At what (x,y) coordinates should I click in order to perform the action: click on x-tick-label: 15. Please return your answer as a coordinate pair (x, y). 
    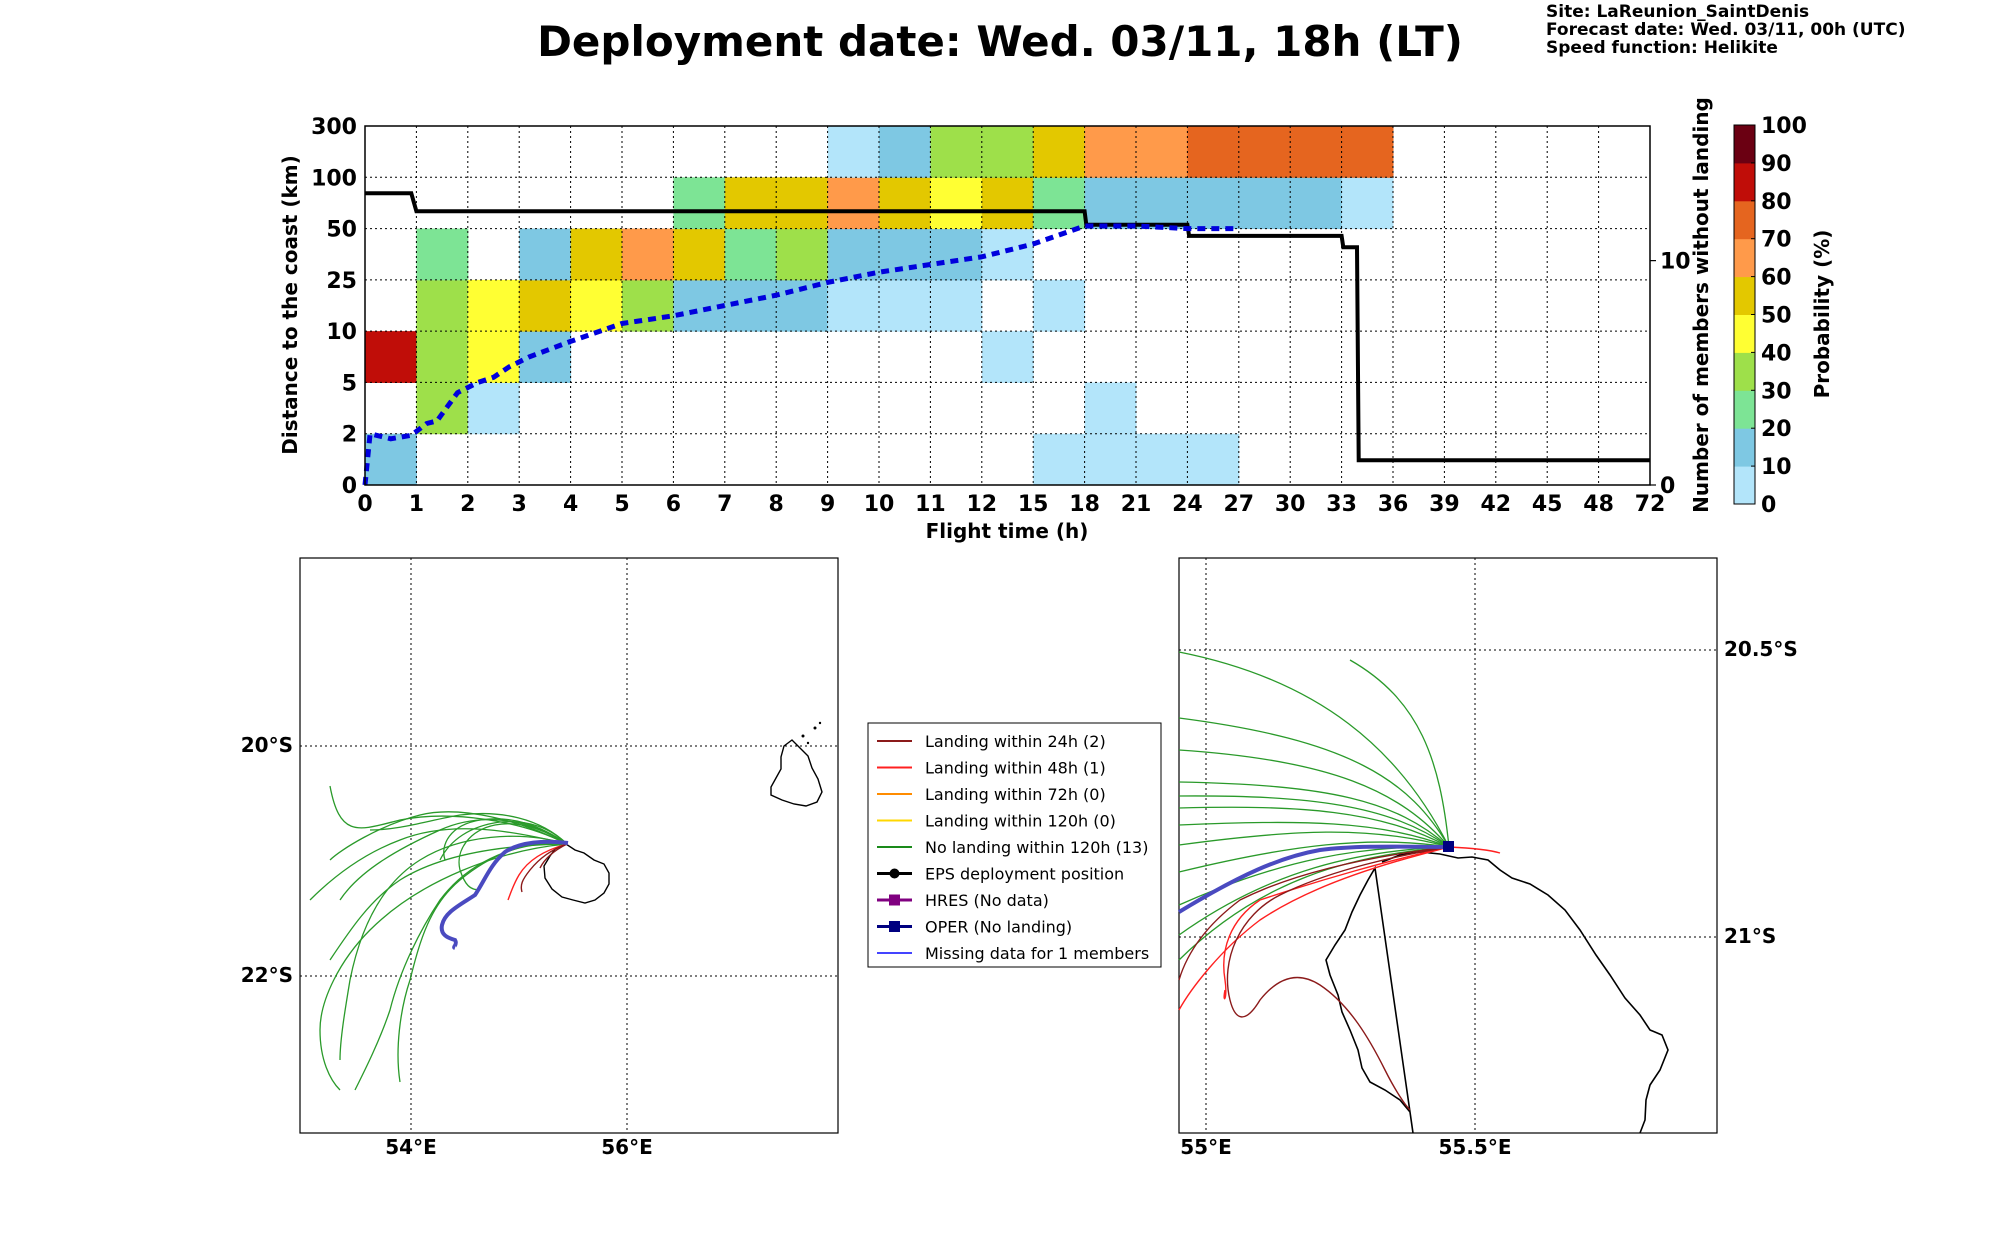
    Looking at the image, I should click on (1033, 504).